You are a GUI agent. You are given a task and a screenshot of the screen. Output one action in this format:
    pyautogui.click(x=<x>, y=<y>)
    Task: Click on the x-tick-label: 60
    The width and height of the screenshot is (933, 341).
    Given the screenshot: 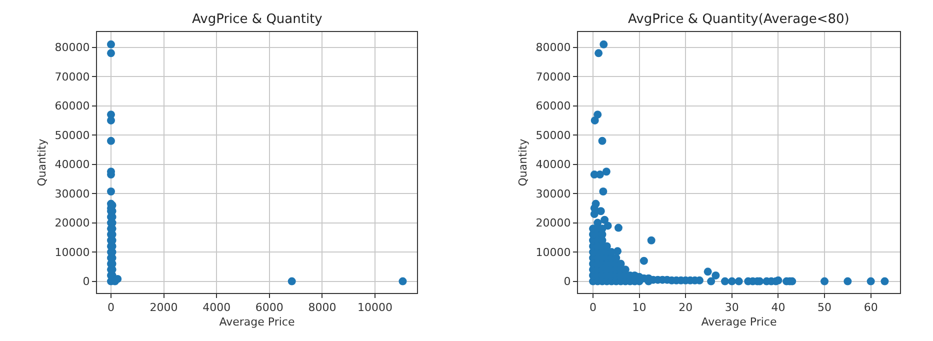 What is the action you would take?
    pyautogui.click(x=871, y=307)
    